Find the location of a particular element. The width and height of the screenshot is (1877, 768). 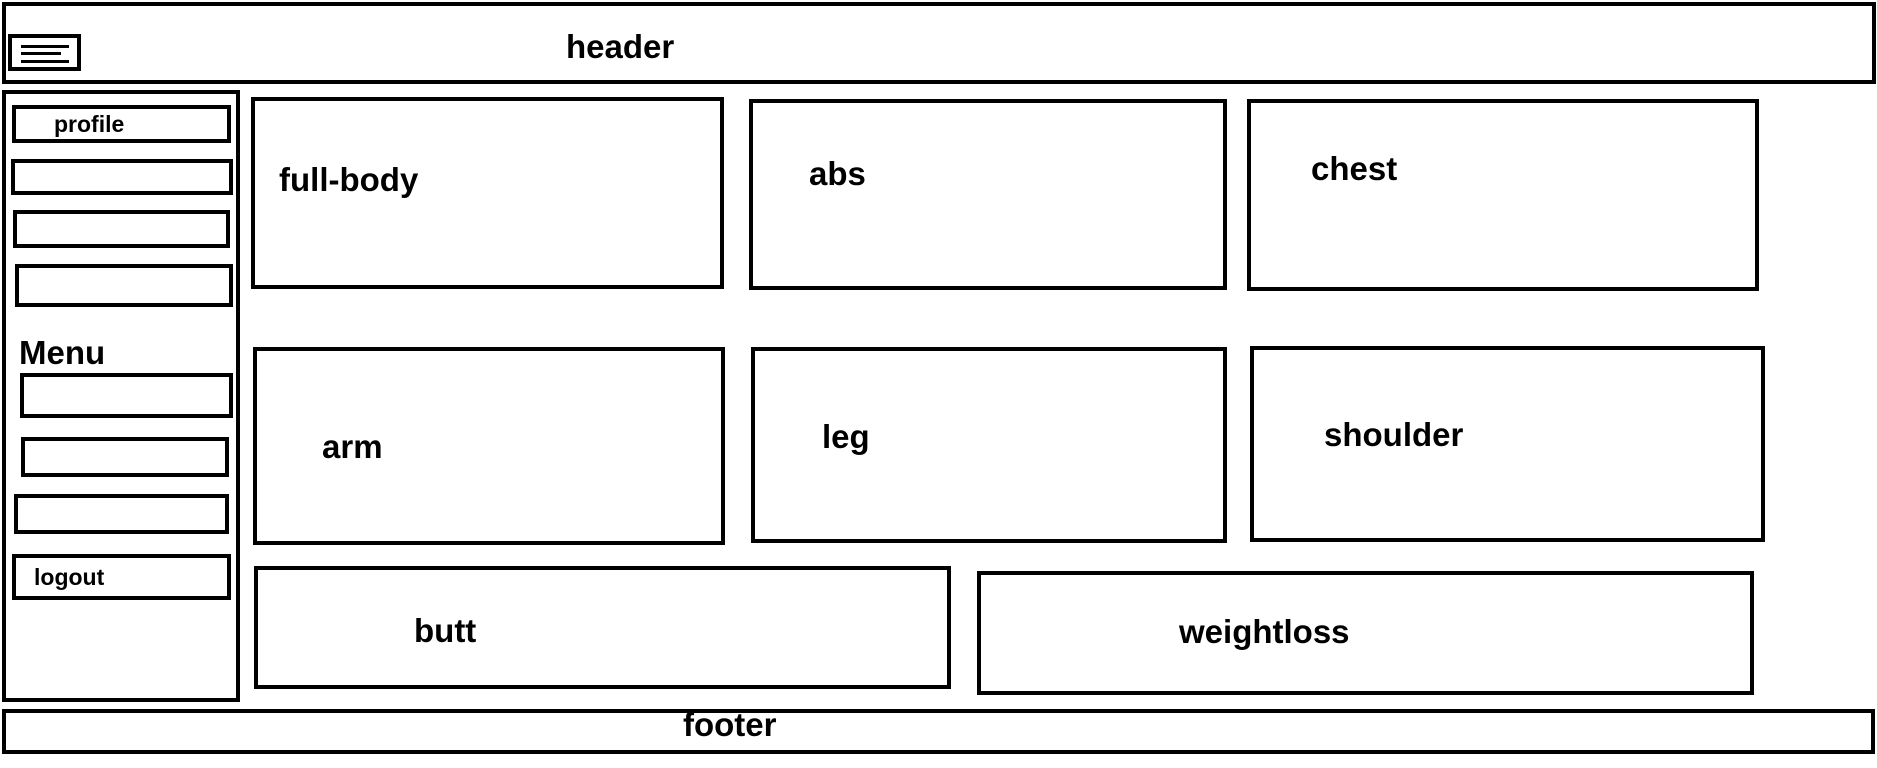

header-title: header is located at coordinates (620, 46).